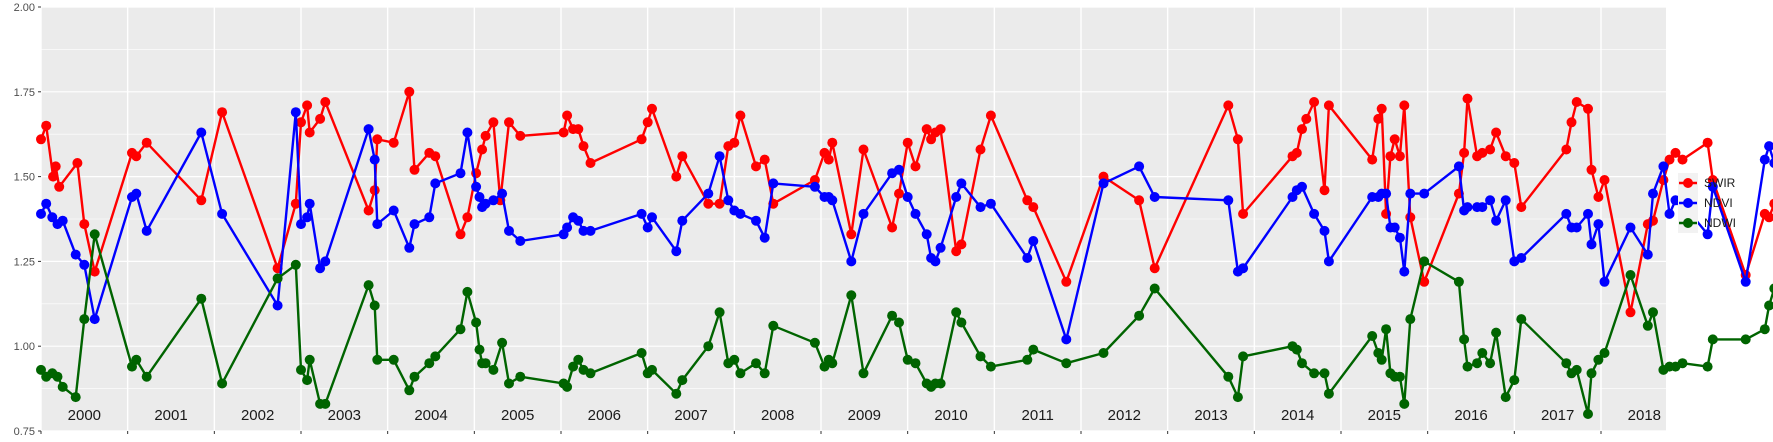 This screenshot has height=442, width=1773. I want to click on year-label: 2009, so click(864, 415).